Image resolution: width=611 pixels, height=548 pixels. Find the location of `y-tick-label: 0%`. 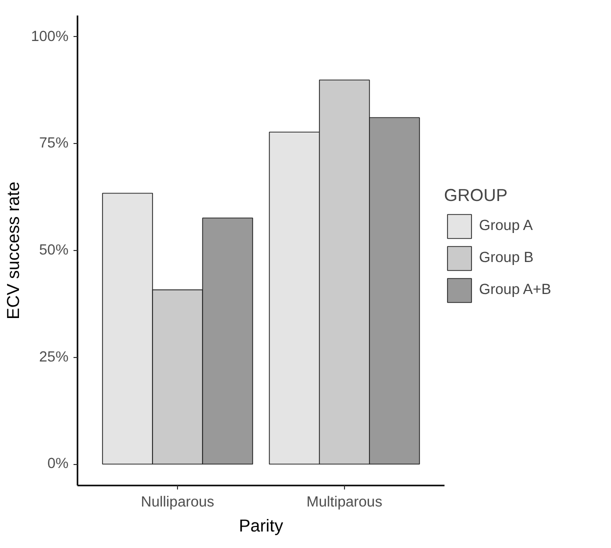

y-tick-label: 0% is located at coordinates (58, 464).